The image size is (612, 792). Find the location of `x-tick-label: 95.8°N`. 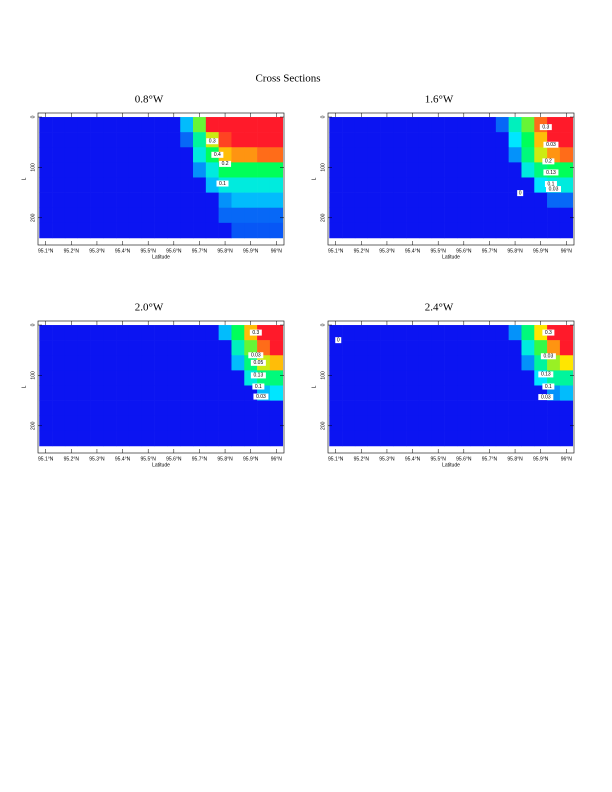

x-tick-label: 95.8°N is located at coordinates (225, 459).